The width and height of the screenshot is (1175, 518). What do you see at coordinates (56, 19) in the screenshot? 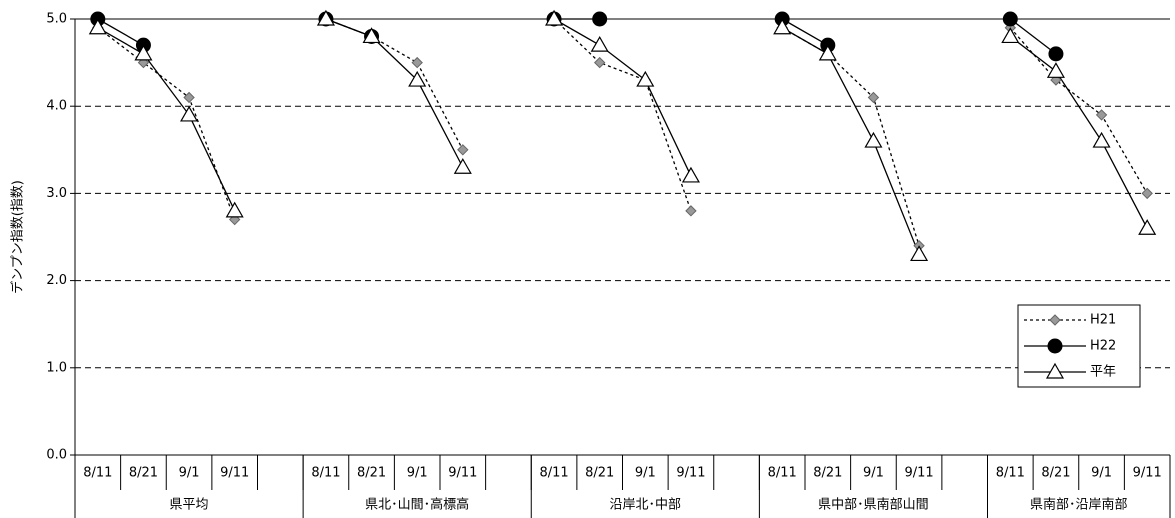
I see `y-tick-label: 5.0` at bounding box center [56, 19].